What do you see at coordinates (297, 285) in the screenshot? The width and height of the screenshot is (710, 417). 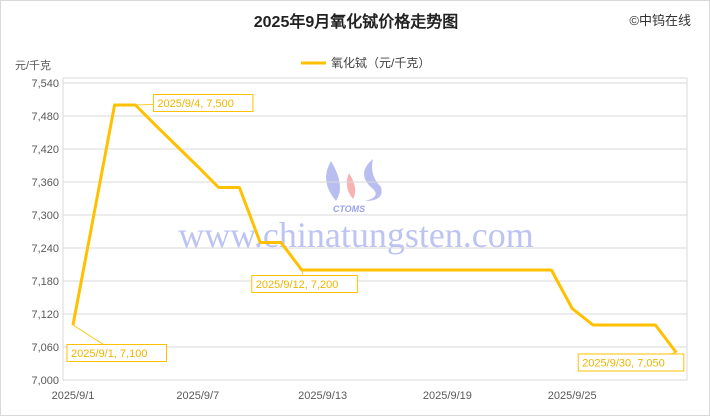 I see `data-label: 2025/9/12, 7,200` at bounding box center [297, 285].